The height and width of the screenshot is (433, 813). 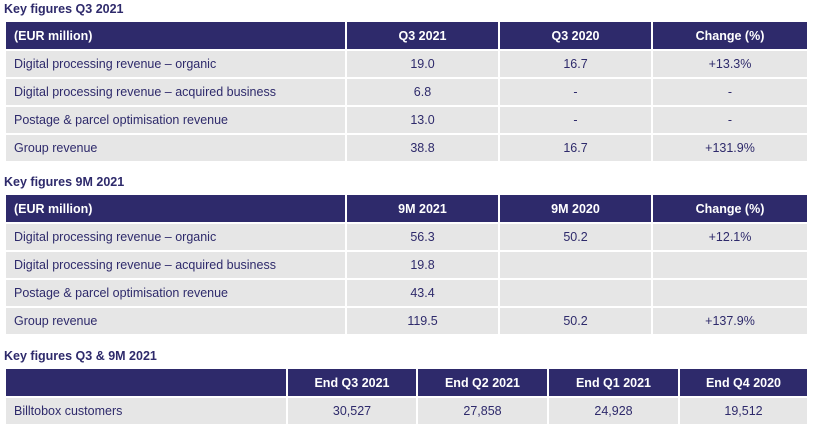 What do you see at coordinates (422, 64) in the screenshot?
I see `cell-value: 19.0` at bounding box center [422, 64].